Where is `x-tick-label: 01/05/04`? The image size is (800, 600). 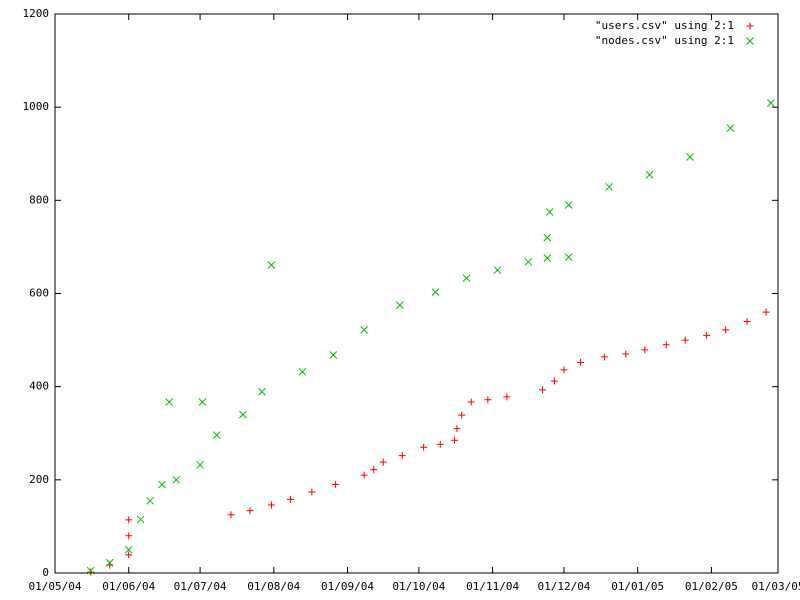 x-tick-label: 01/05/04 is located at coordinates (55, 586).